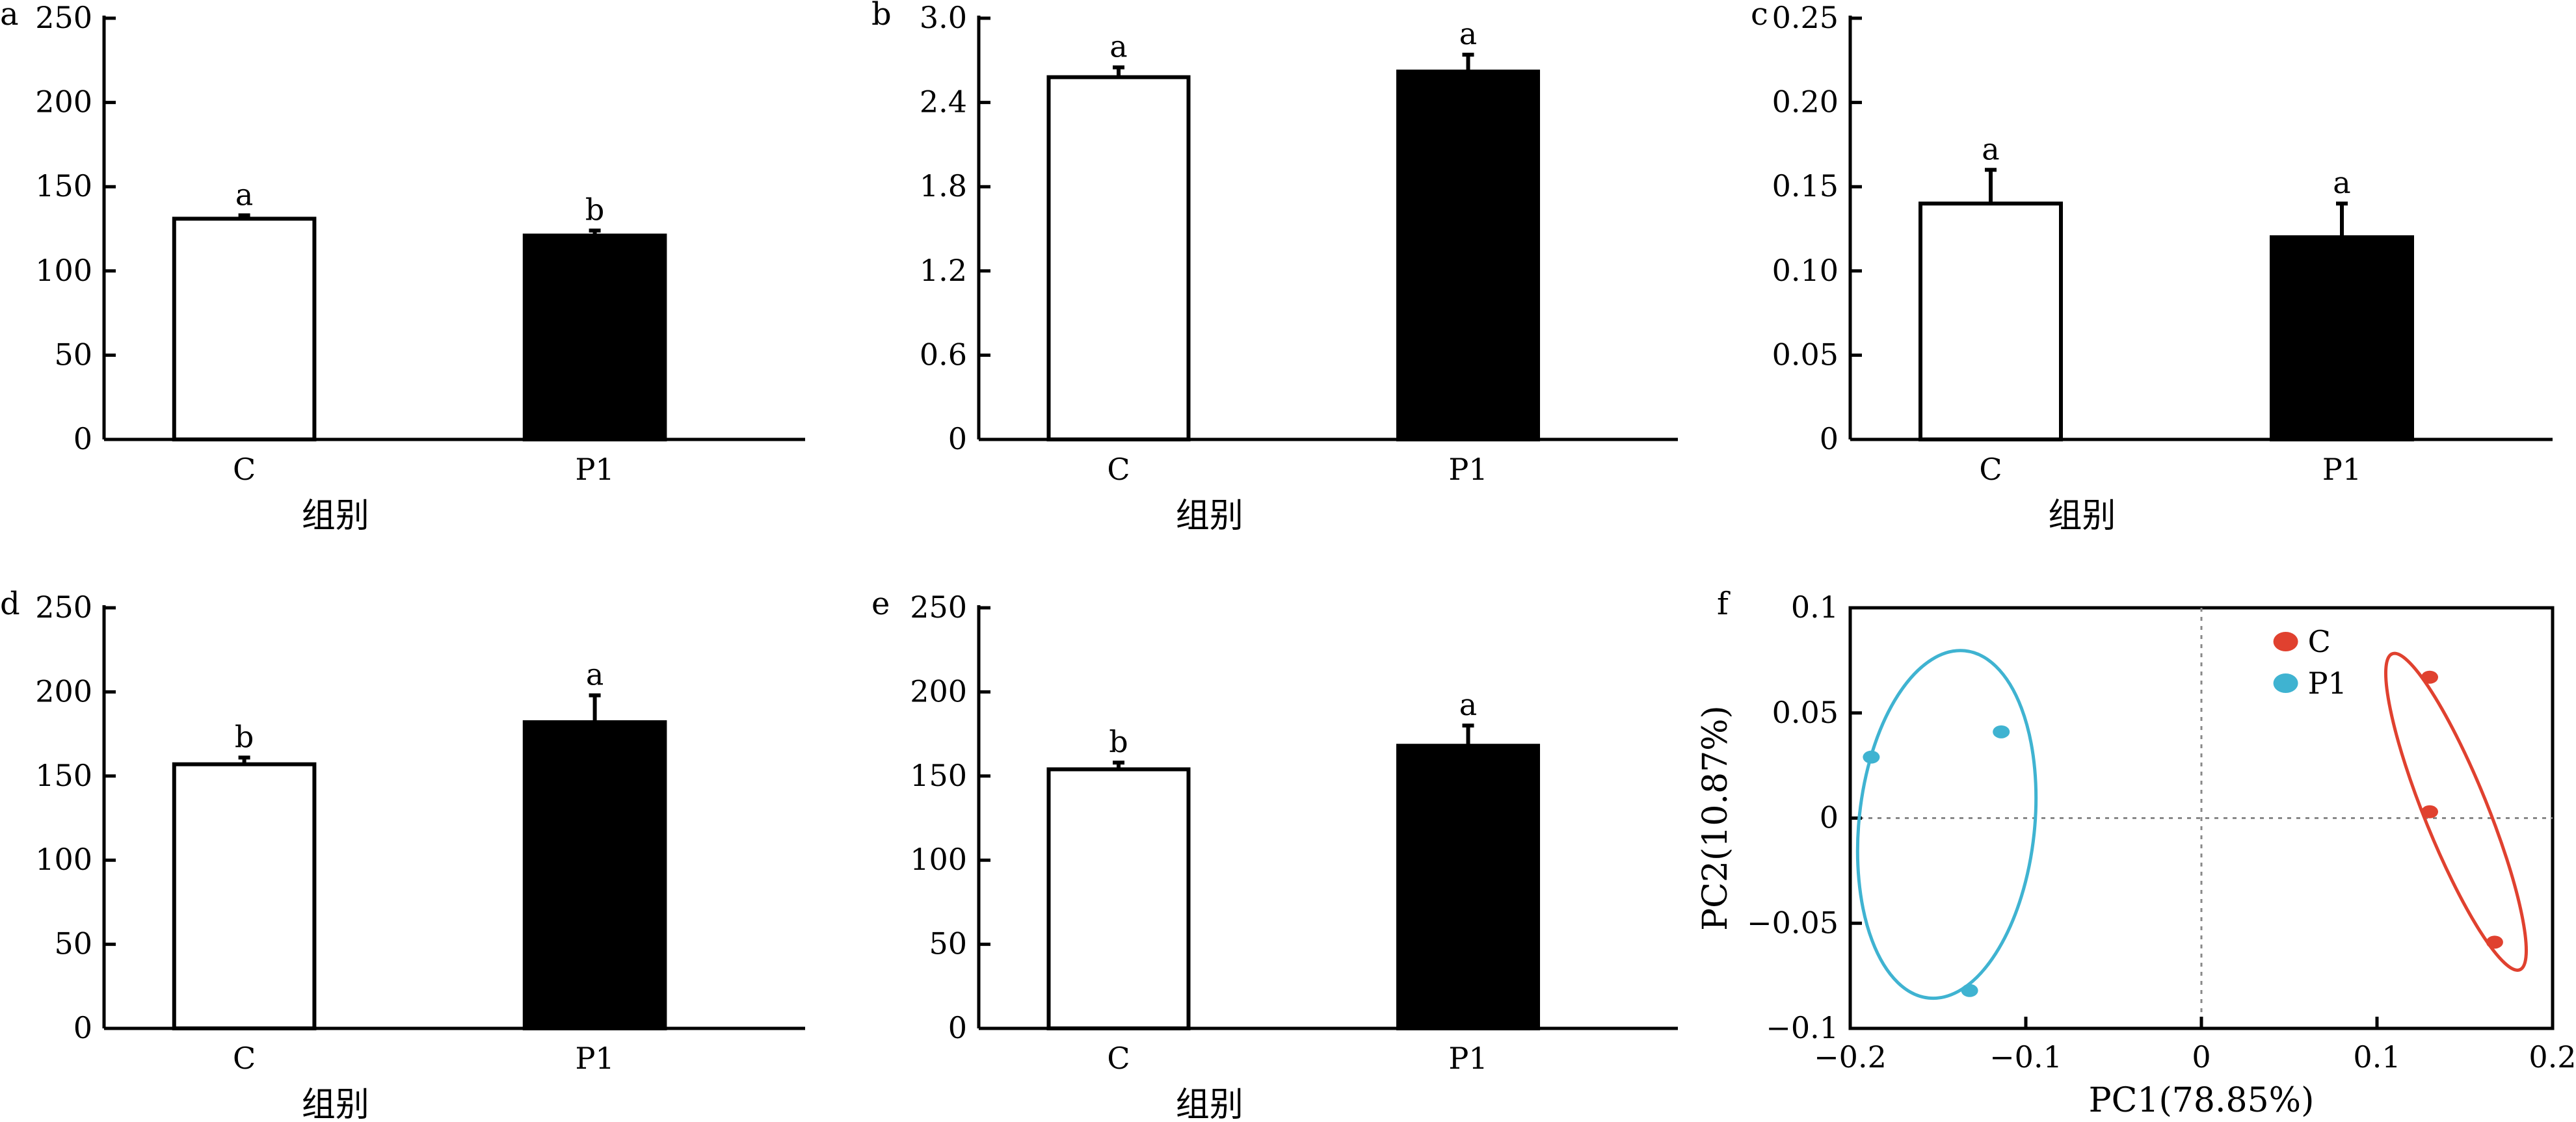  I want to click on panel-label: b, so click(882, 16).